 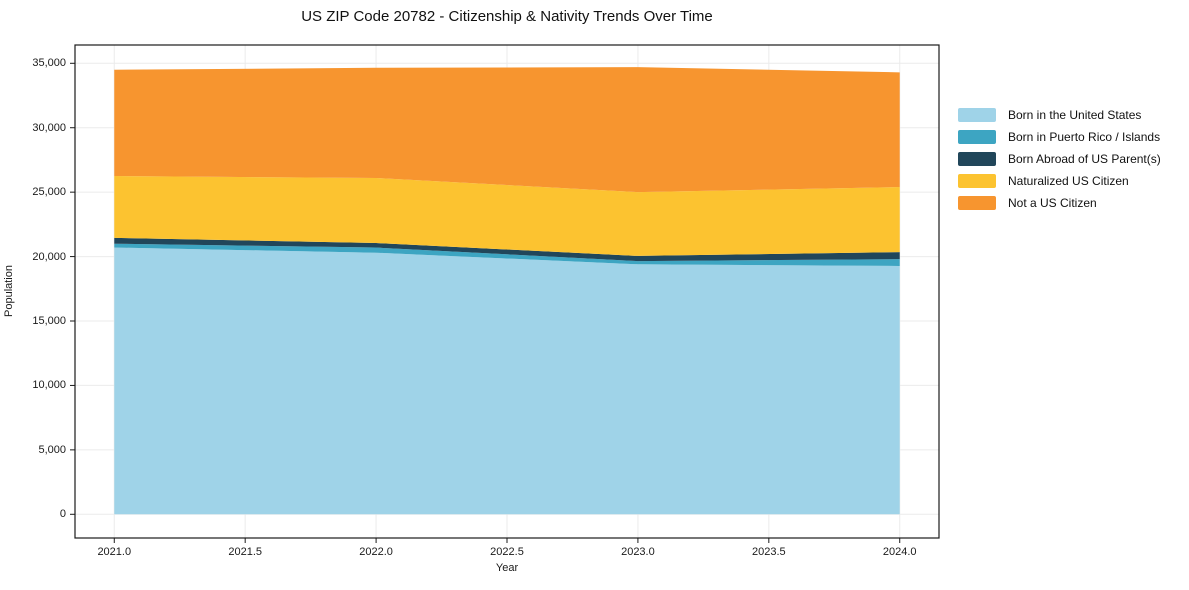 What do you see at coordinates (49, 63) in the screenshot?
I see `y-tick-label: 35,000` at bounding box center [49, 63].